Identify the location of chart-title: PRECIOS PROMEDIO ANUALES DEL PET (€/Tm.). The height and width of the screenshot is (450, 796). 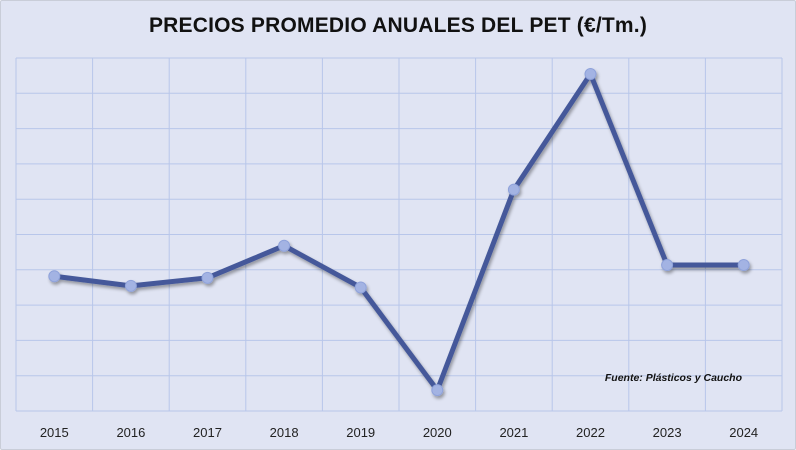
(398, 25).